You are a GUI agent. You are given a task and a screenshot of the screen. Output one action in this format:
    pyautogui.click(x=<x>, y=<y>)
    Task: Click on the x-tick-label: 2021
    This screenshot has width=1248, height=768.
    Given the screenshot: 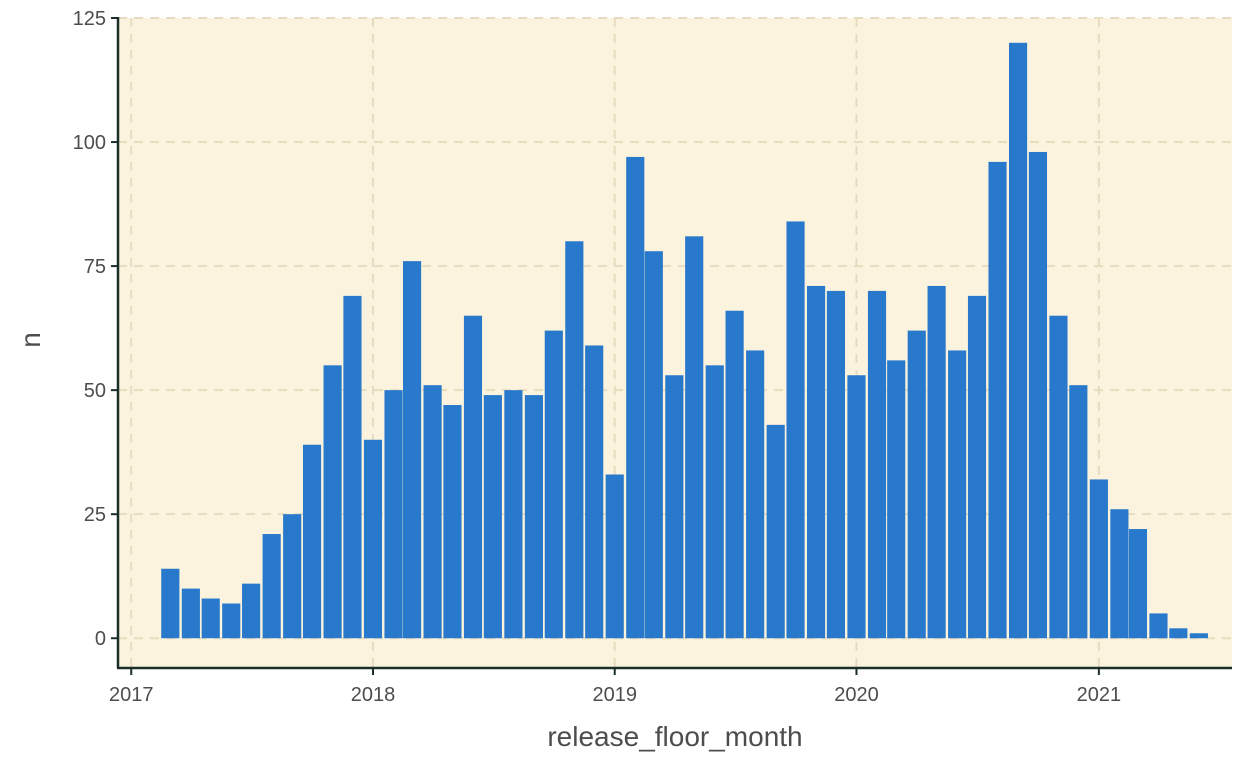 What is the action you would take?
    pyautogui.click(x=1099, y=695)
    